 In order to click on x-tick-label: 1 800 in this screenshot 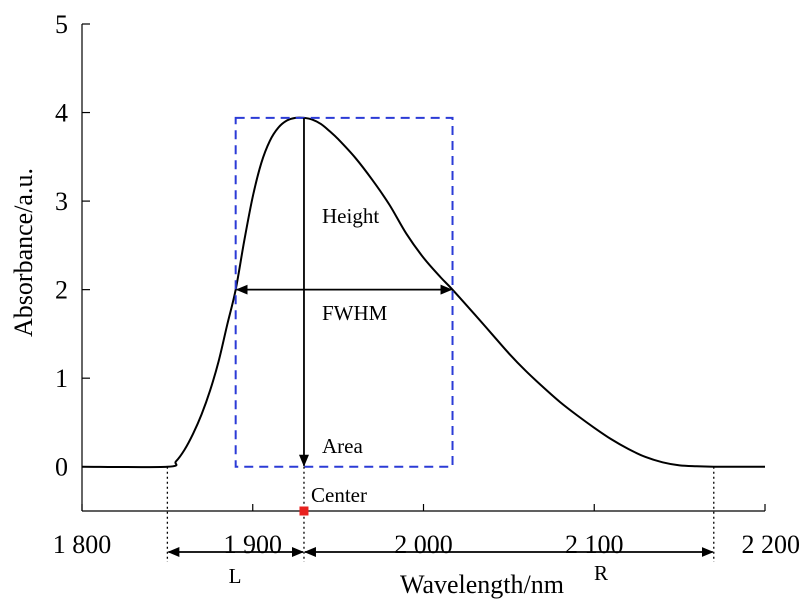, I will do `click(82, 544)`.